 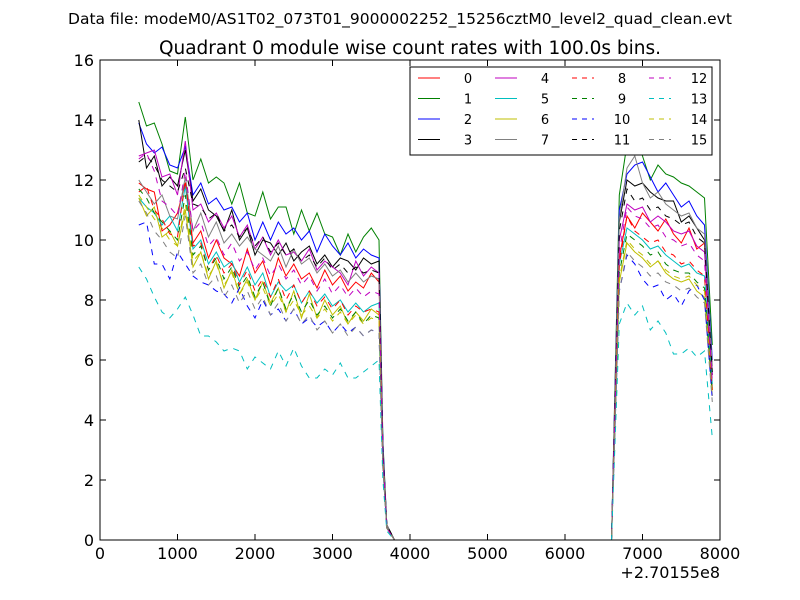 I want to click on x-offset-label: +2.70155e8, so click(x=670, y=572).